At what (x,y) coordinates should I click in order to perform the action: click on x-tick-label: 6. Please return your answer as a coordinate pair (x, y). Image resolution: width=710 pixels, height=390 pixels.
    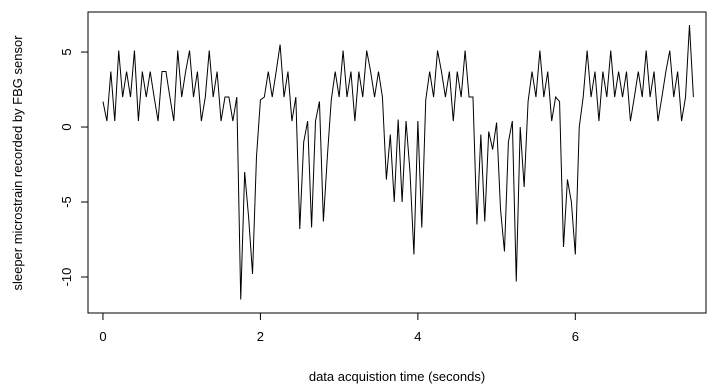
    Looking at the image, I should click on (575, 336).